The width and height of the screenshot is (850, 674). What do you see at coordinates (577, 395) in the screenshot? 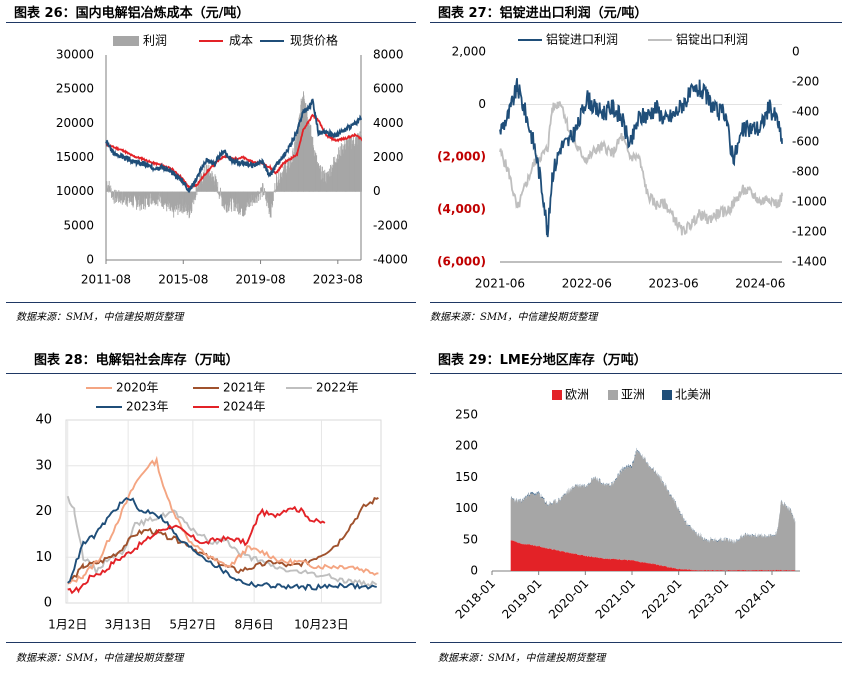
I see `legend-label-0: 欧洲` at bounding box center [577, 395].